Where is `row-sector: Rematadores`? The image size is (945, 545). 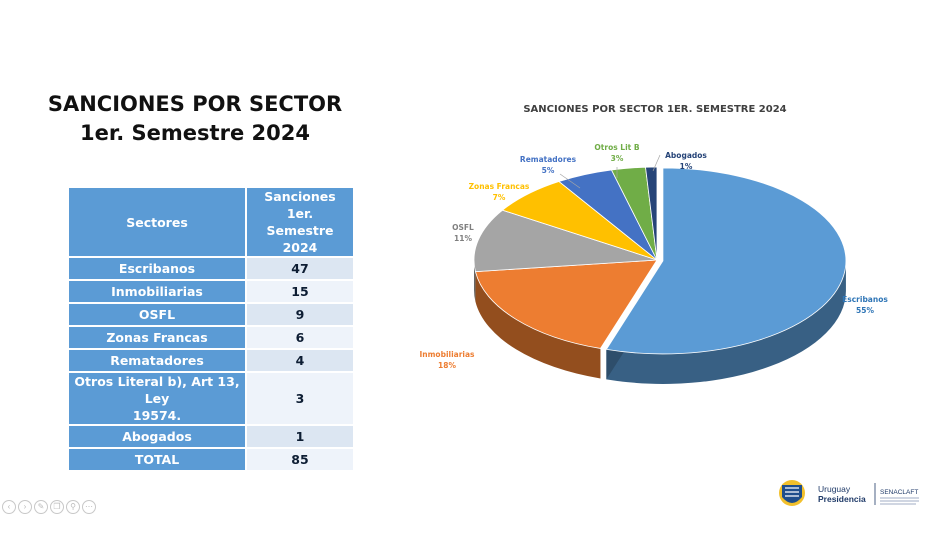 row-sector: Rematadores is located at coordinates (157, 360).